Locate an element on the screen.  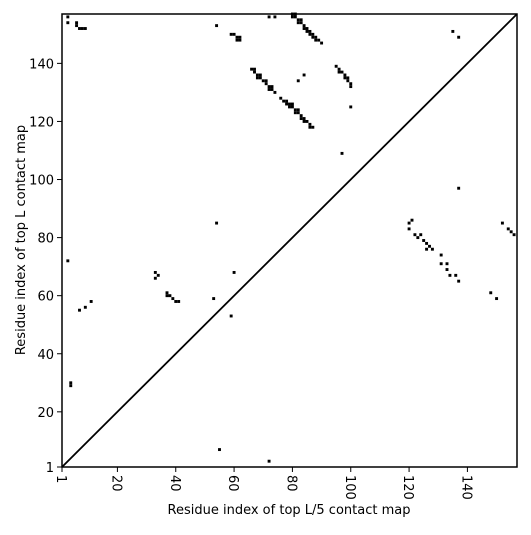
x-tick-label: 60 is located at coordinates (232, 483).